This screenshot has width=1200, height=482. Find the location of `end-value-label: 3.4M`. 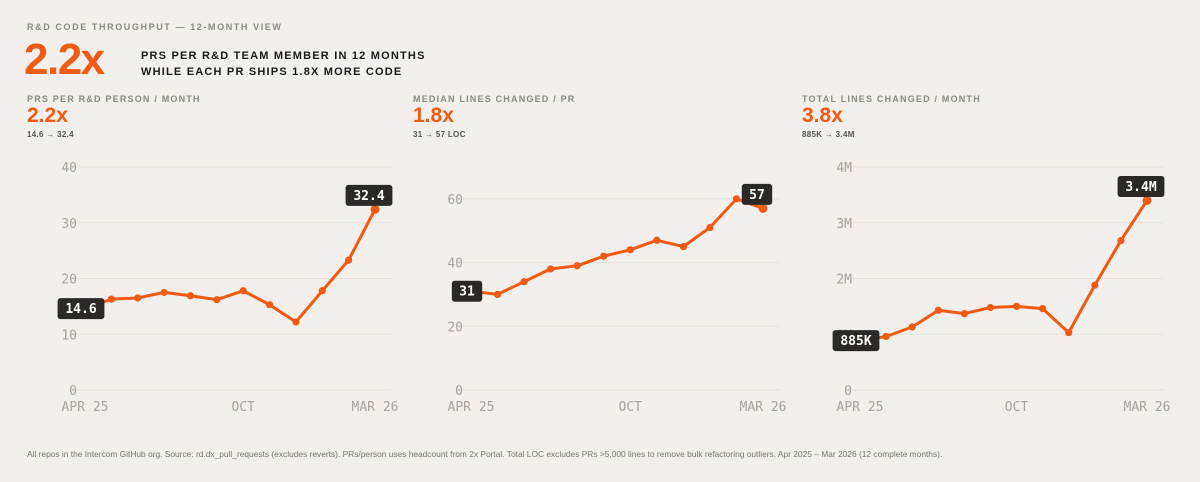

end-value-label: 3.4M is located at coordinates (1141, 186).